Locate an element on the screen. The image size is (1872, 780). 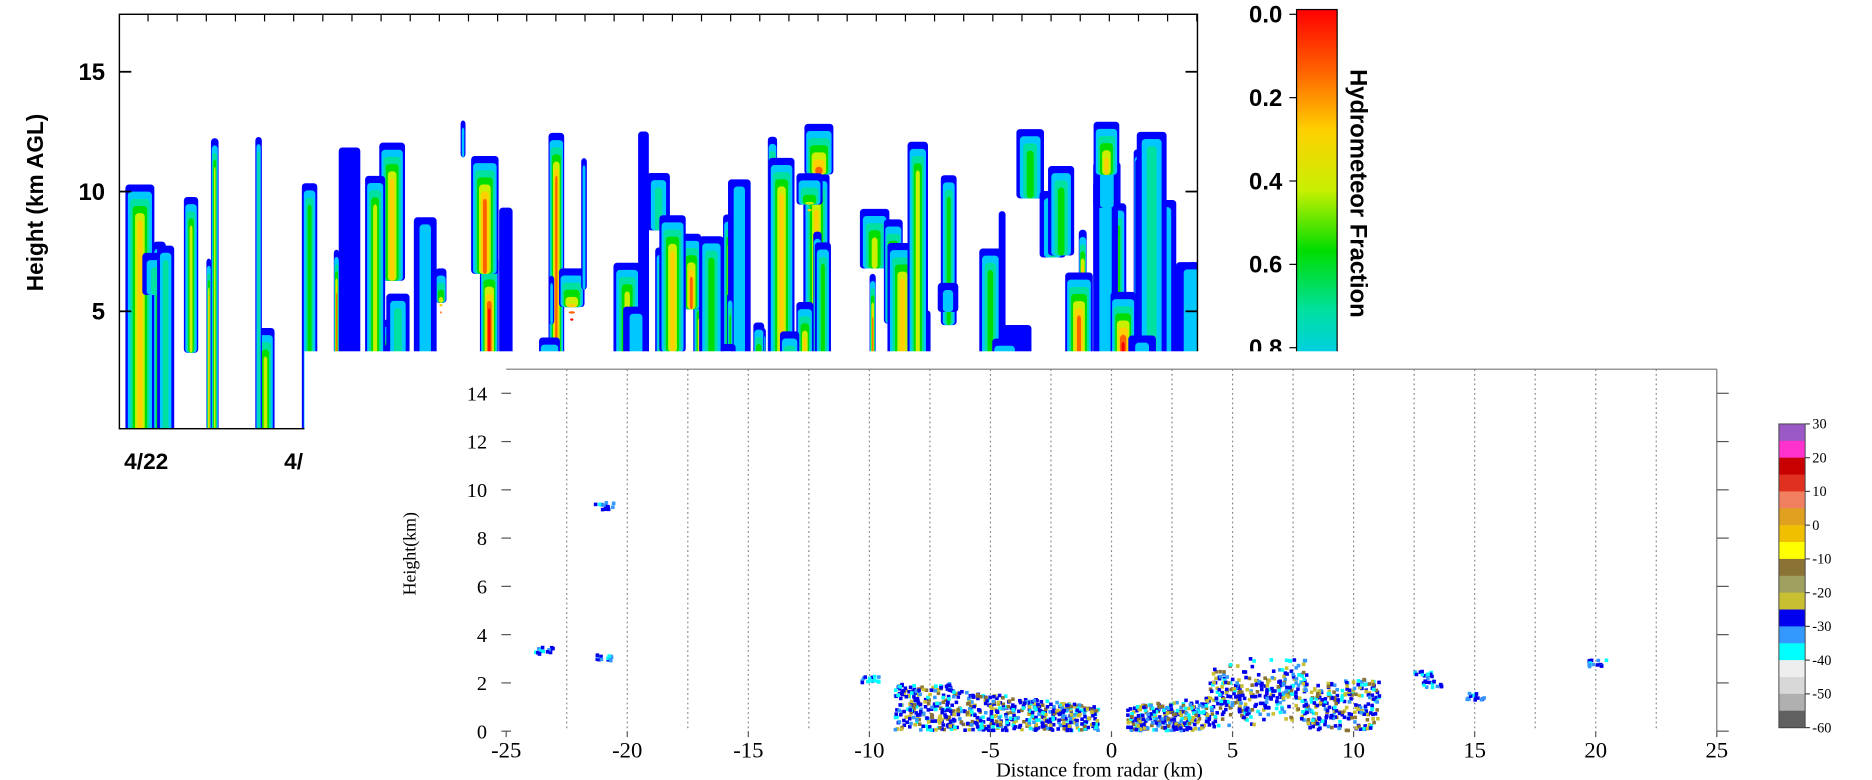
y-axis-label: Height (km AGL) is located at coordinates (35, 203).